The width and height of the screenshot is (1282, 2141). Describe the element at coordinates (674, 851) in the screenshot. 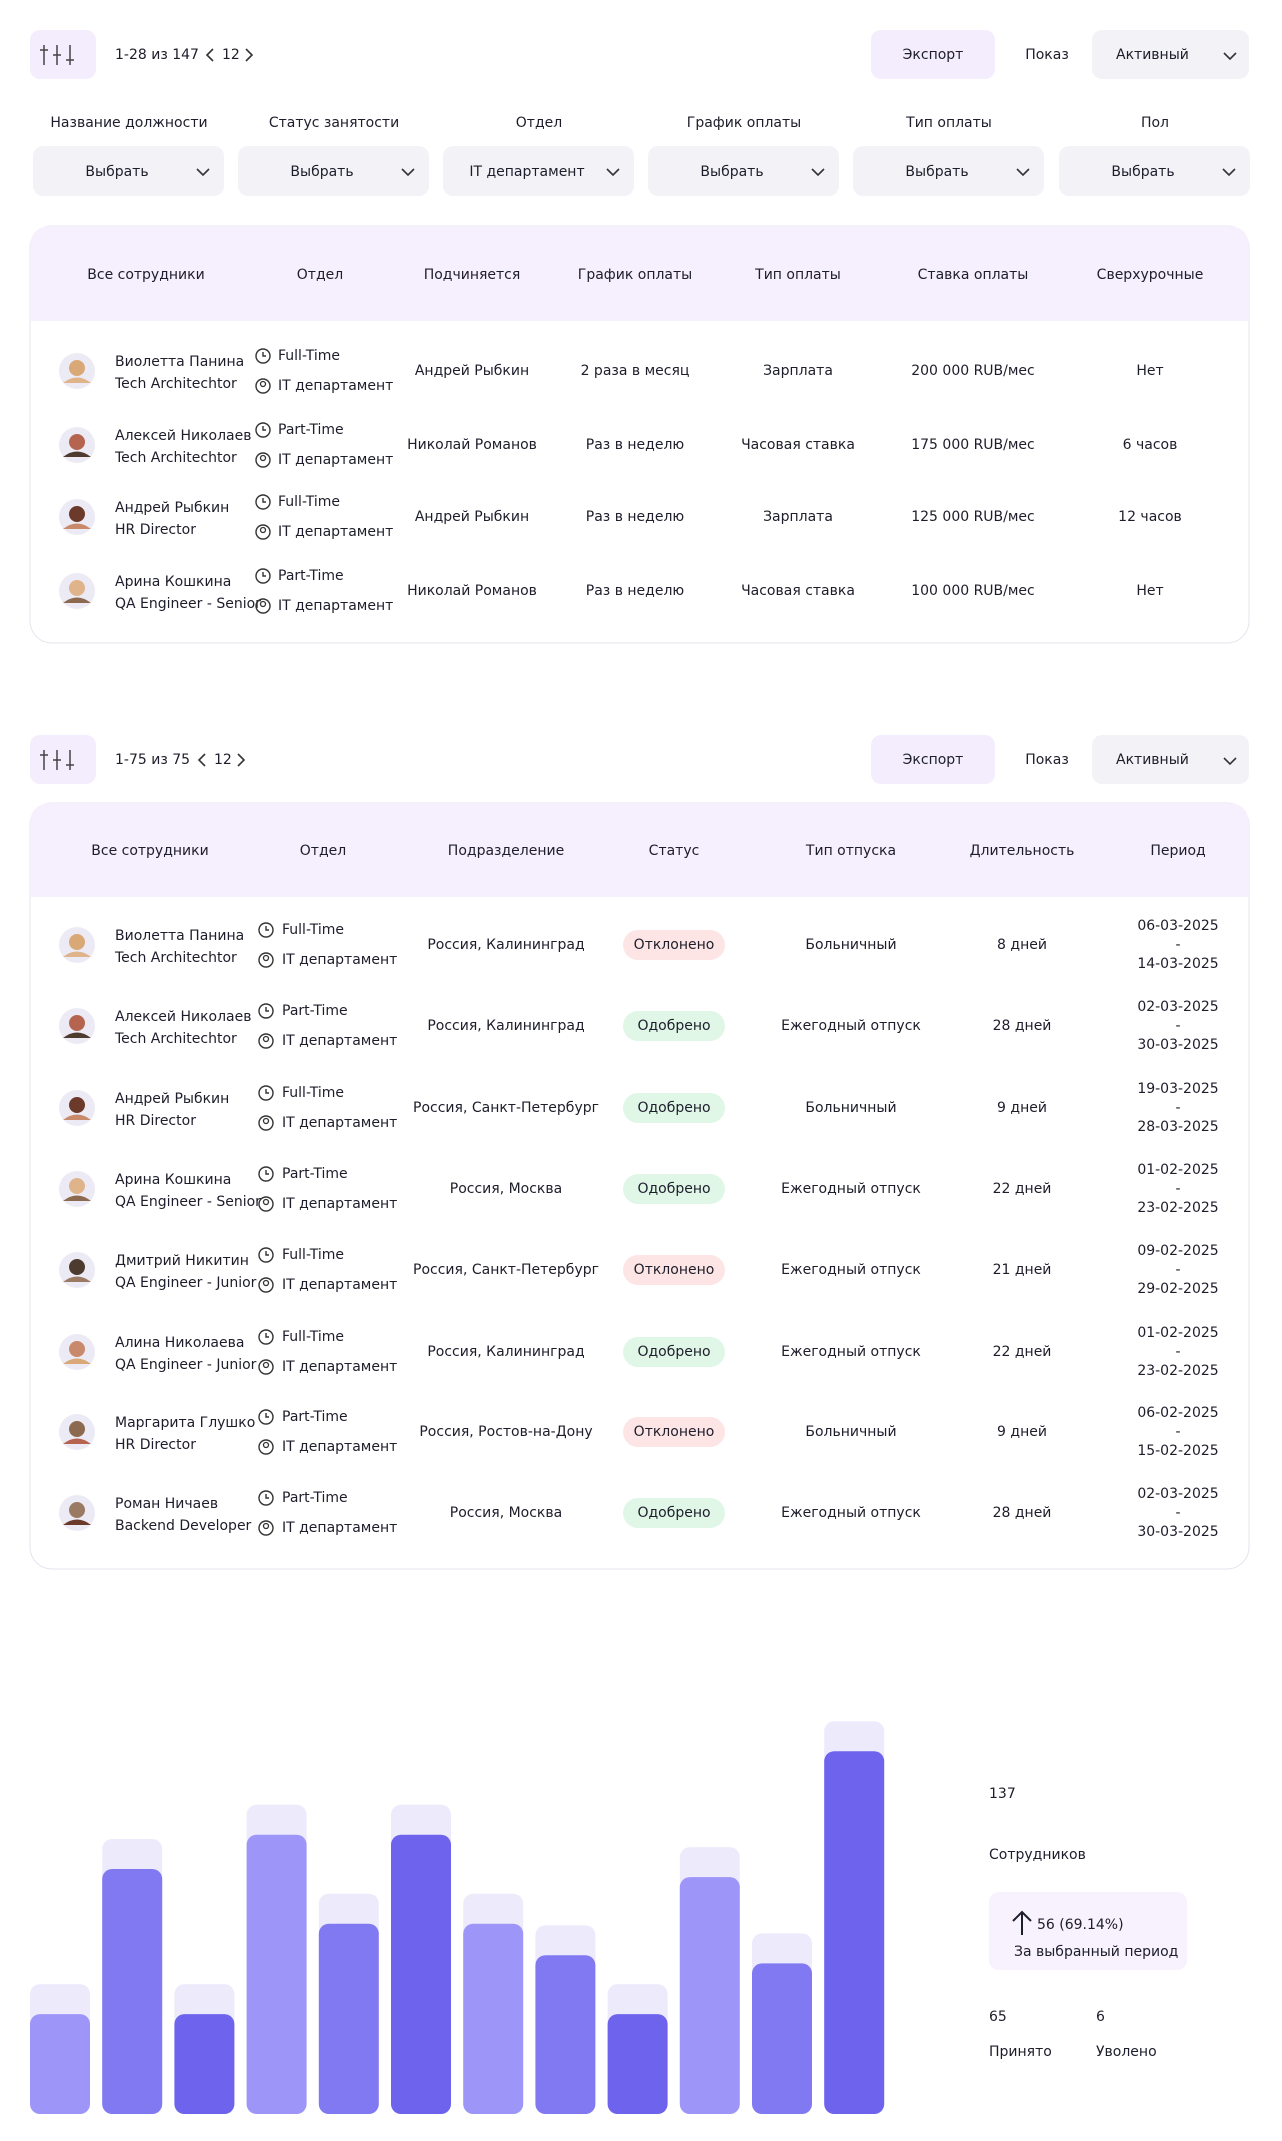

I see `column-header: Статус` at that location.